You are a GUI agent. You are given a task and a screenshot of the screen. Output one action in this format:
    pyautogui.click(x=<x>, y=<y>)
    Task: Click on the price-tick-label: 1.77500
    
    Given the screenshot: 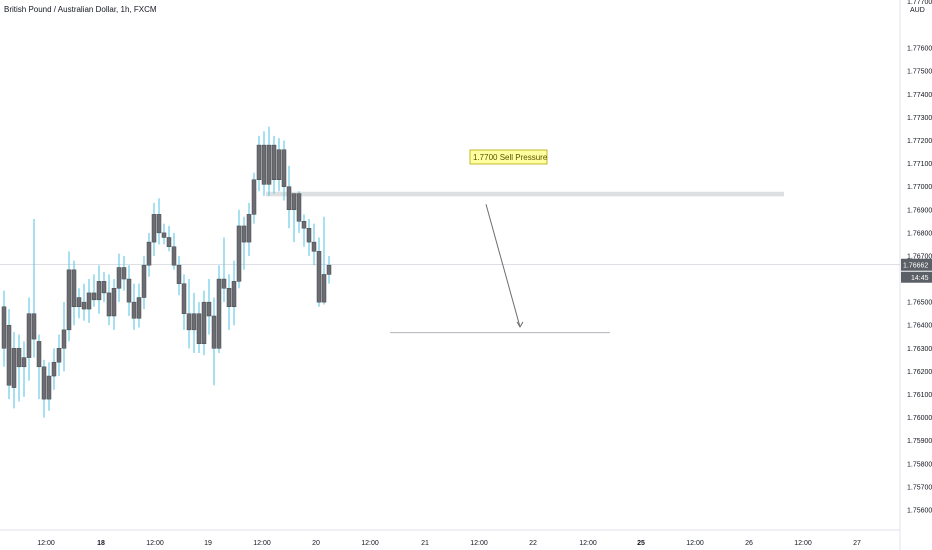 What is the action you would take?
    pyautogui.click(x=919, y=72)
    